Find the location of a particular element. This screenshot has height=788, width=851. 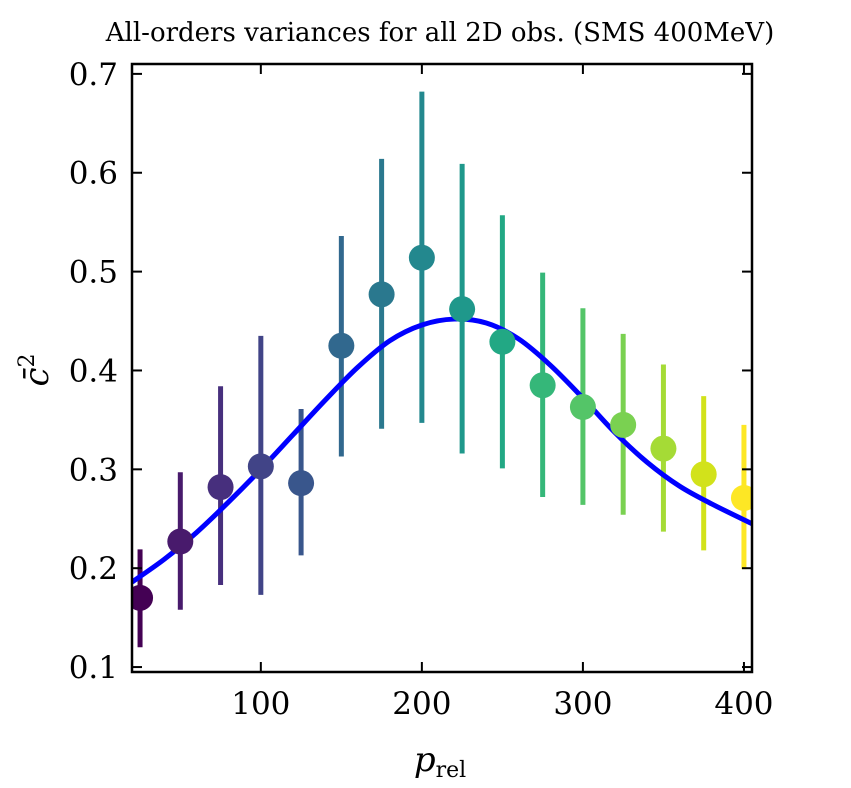

y-axis-label-main: c̄ is located at coordinates (37, 376).